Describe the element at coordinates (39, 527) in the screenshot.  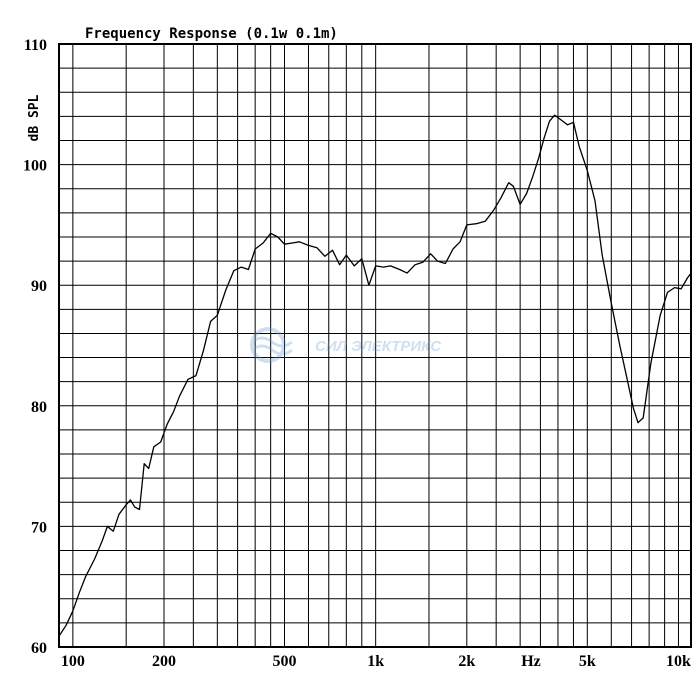
I see `y-tick-label: 70` at that location.